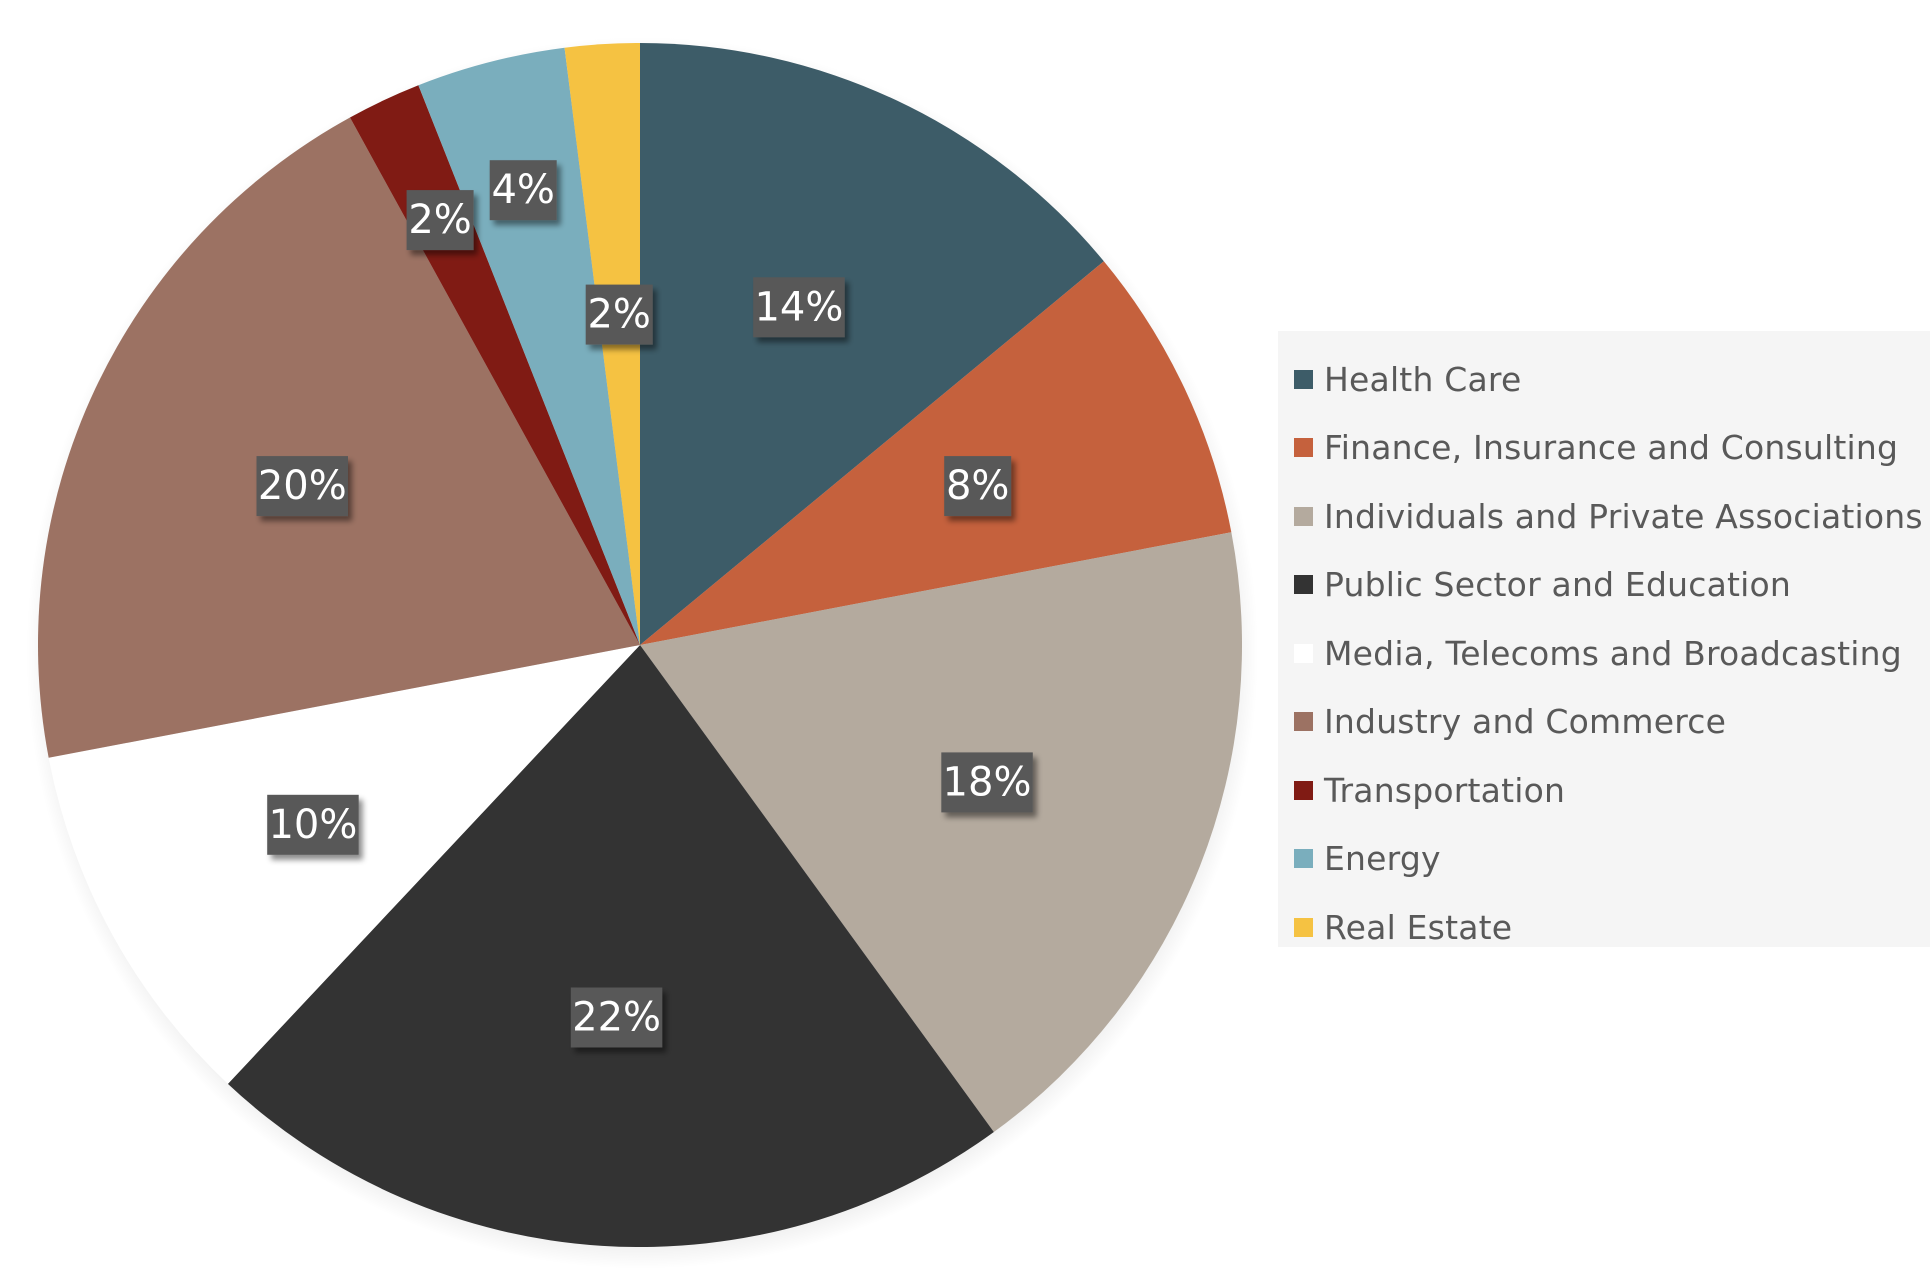  I want to click on data-label: 10%, so click(313, 824).